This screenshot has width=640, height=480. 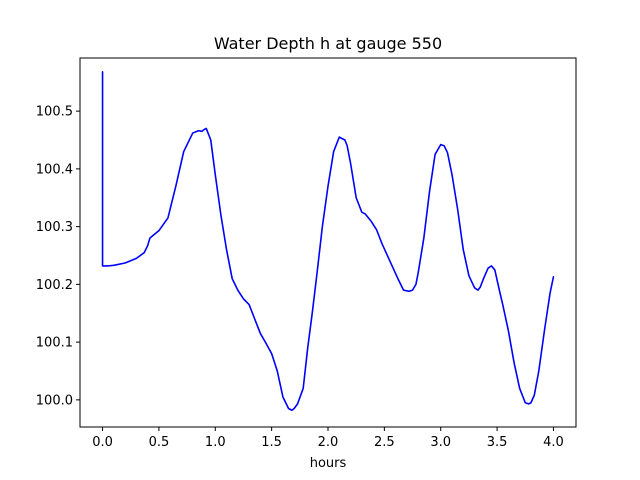 I want to click on x-tick-label: 2.5, so click(x=384, y=442).